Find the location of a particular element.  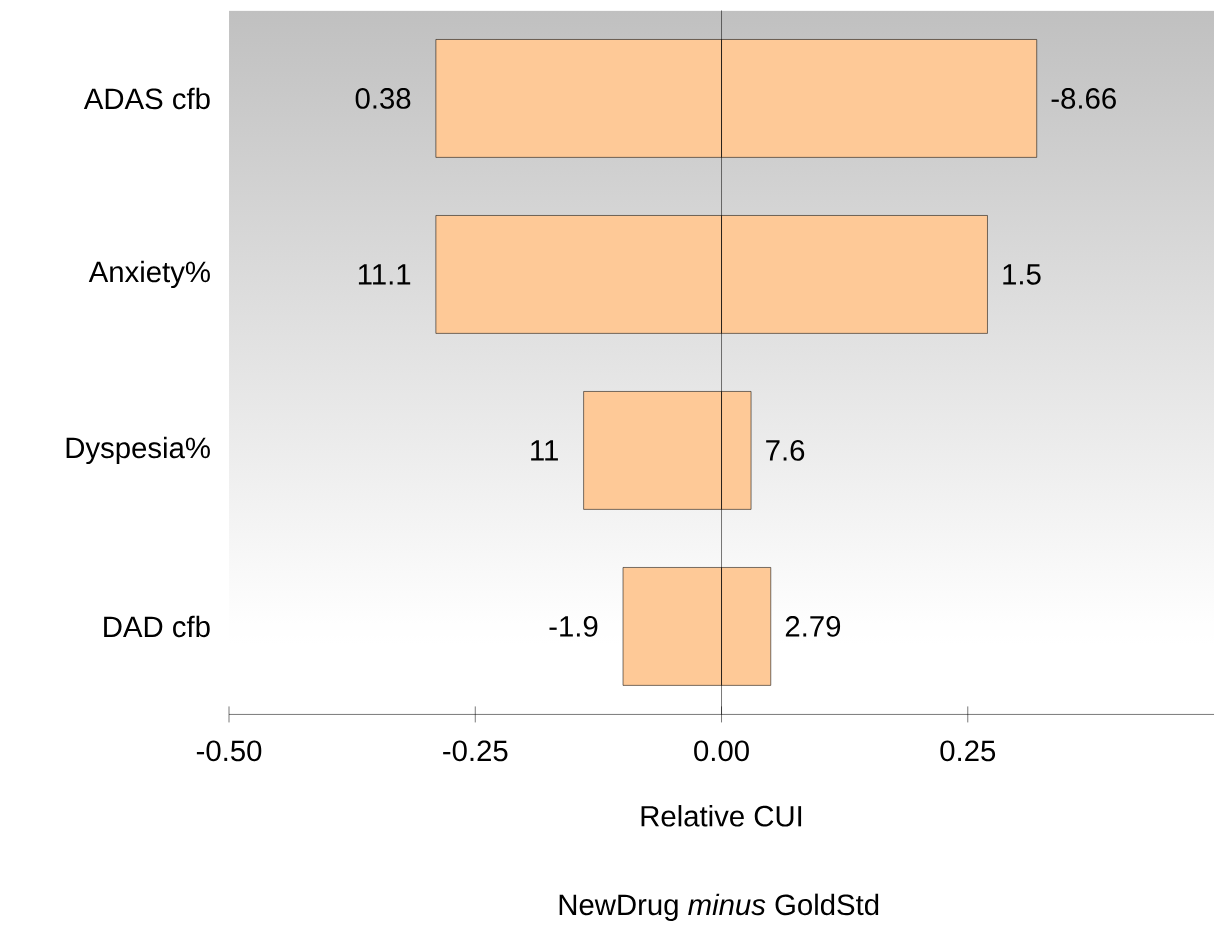

annotation: -8.66 is located at coordinates (1083, 98).